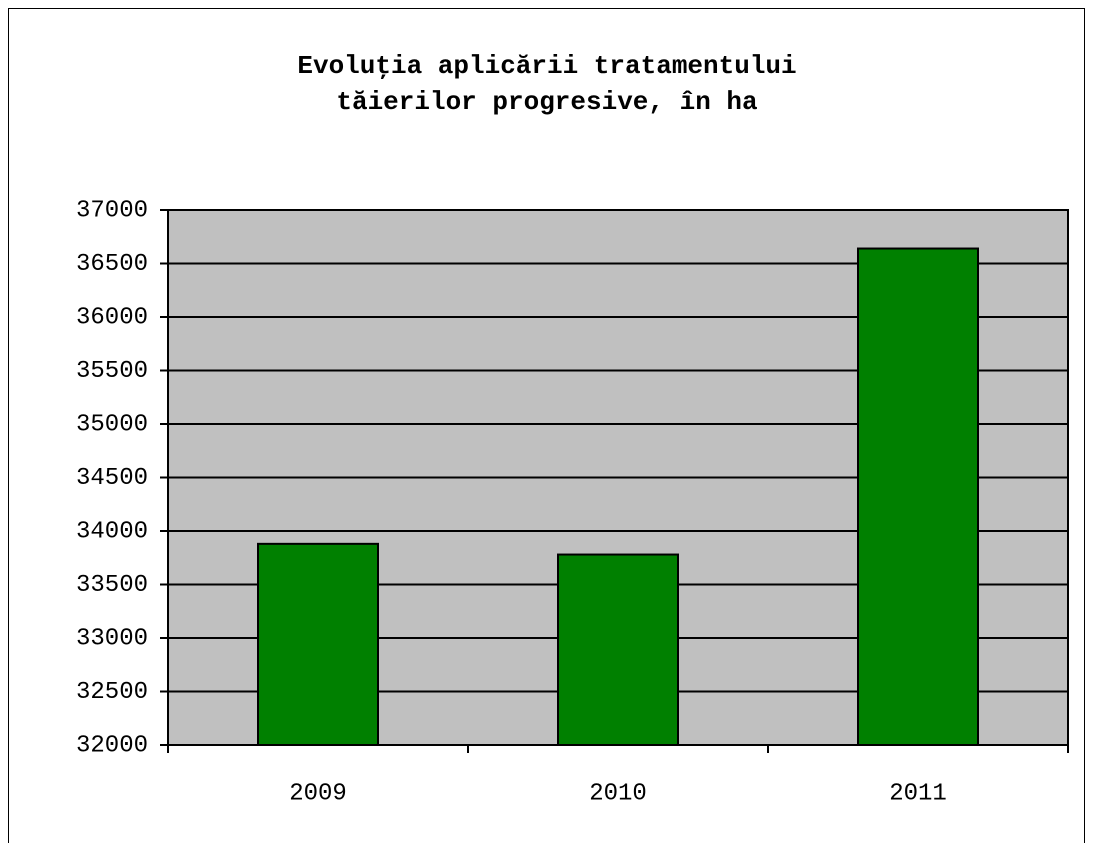  What do you see at coordinates (918, 793) in the screenshot?
I see `x-tick-label: 2011` at bounding box center [918, 793].